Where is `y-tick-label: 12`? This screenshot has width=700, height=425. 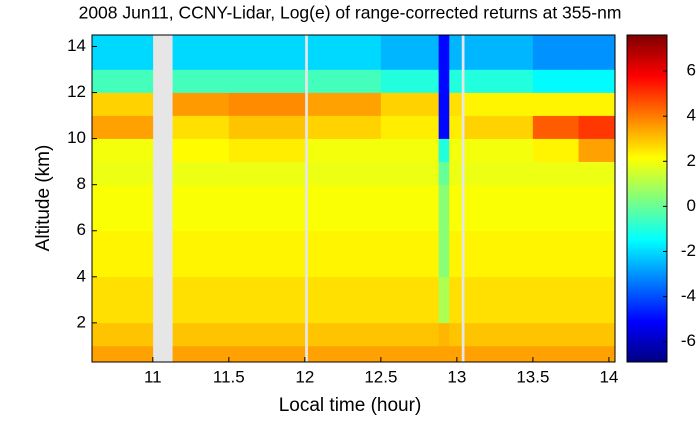 y-tick-label: 12 is located at coordinates (76, 91).